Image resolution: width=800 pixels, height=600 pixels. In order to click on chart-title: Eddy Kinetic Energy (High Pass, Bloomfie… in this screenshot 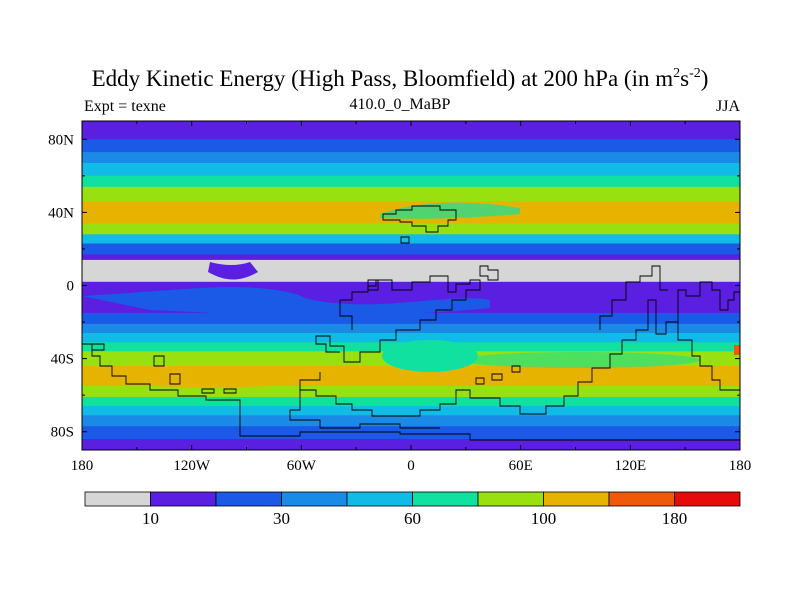, I will do `click(400, 78)`.